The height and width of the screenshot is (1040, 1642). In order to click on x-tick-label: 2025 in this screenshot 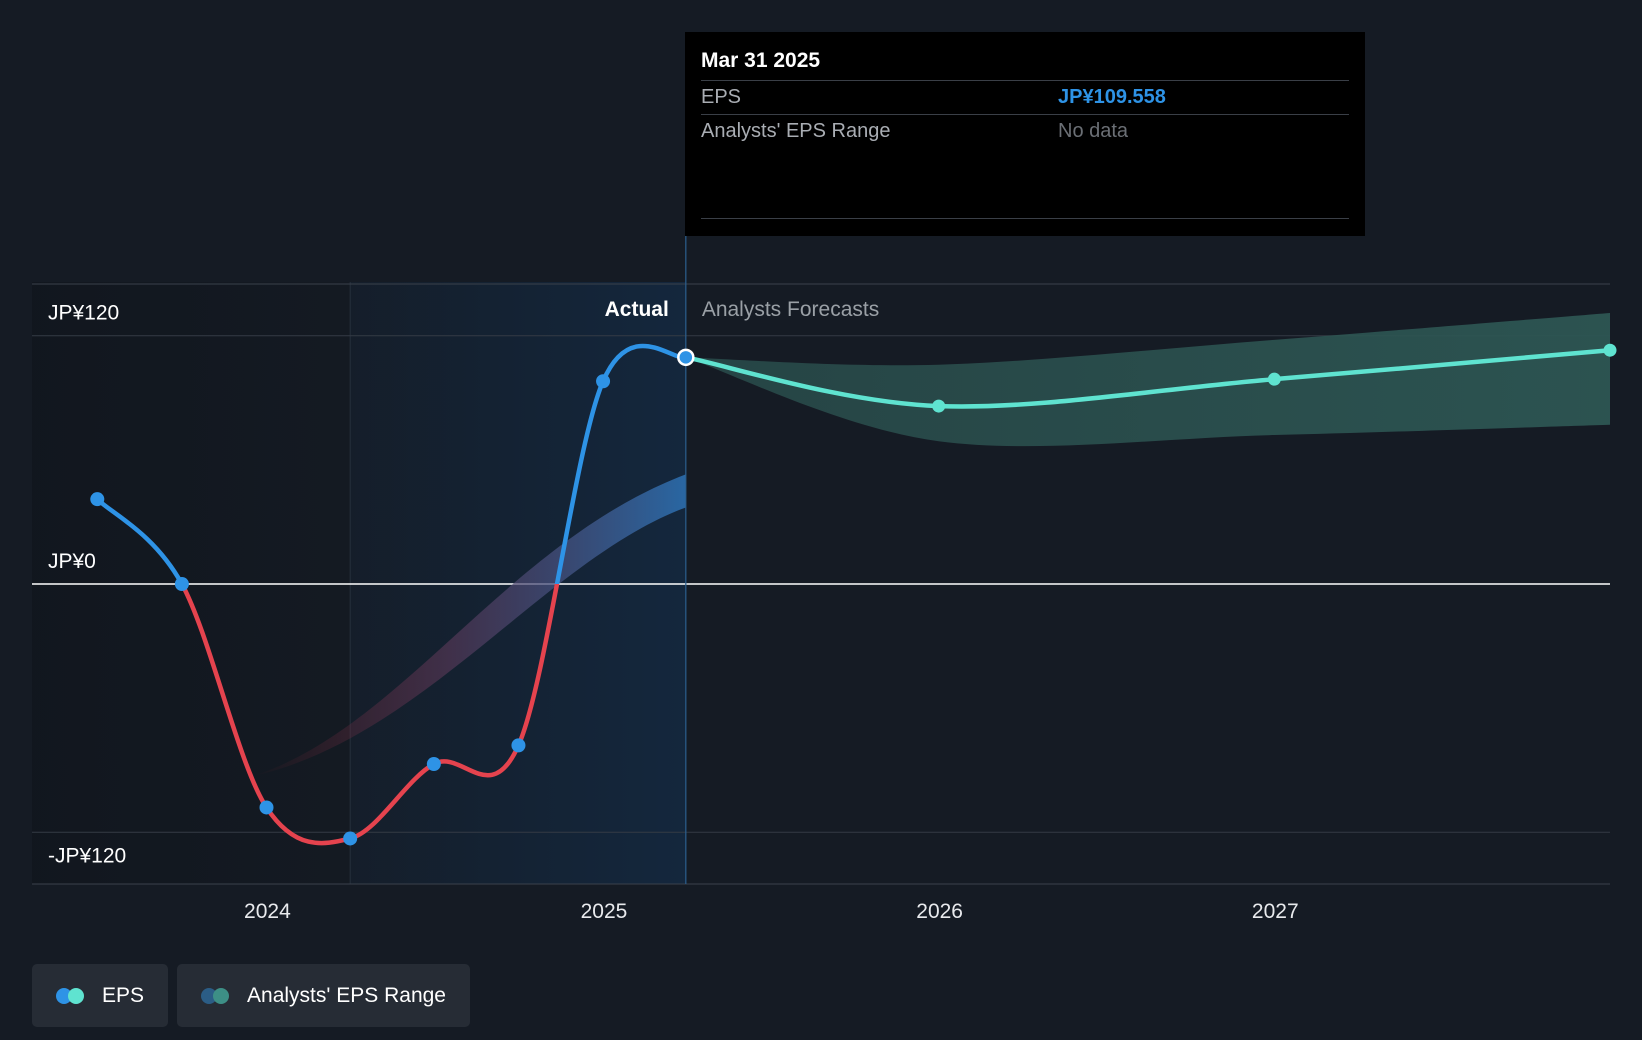, I will do `click(604, 911)`.